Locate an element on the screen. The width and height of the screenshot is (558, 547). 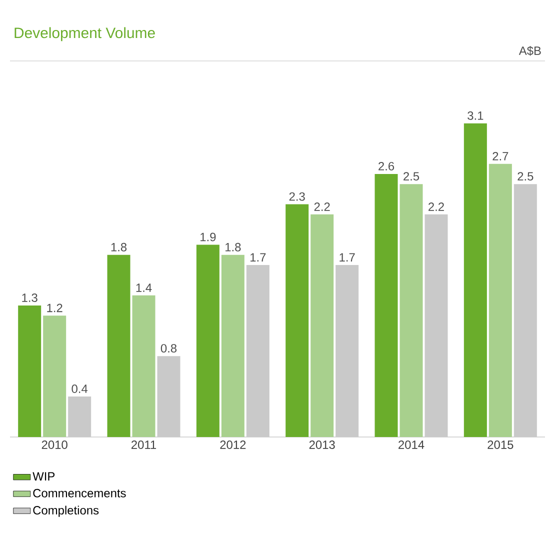
x-tick-label: 2011 is located at coordinates (143, 444).